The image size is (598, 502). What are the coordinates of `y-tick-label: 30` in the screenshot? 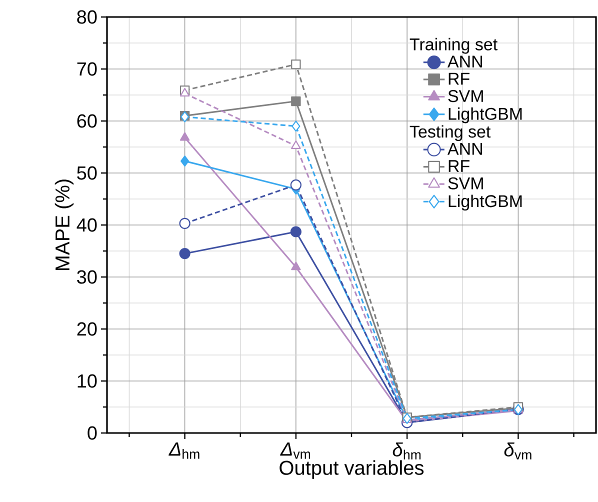 It's located at (87, 277).